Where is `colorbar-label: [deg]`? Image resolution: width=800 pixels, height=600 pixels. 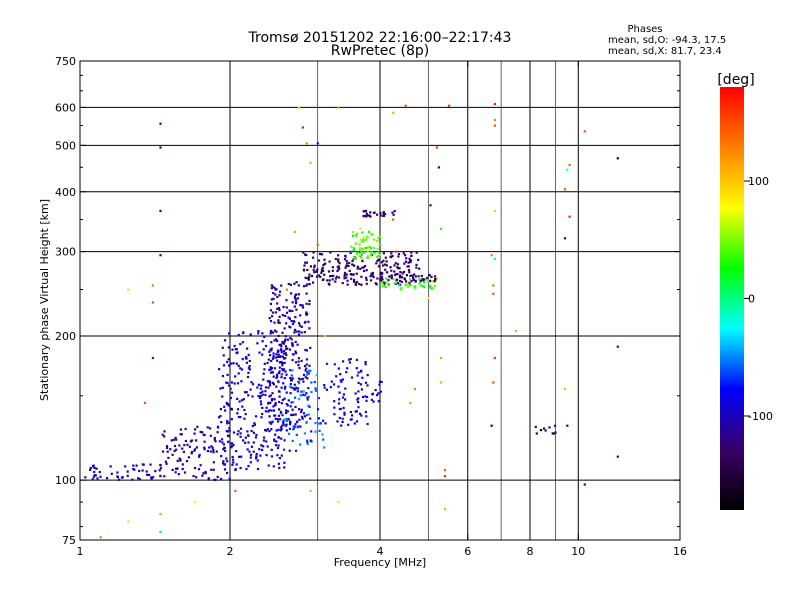
colorbar-label: [deg] is located at coordinates (735, 80).